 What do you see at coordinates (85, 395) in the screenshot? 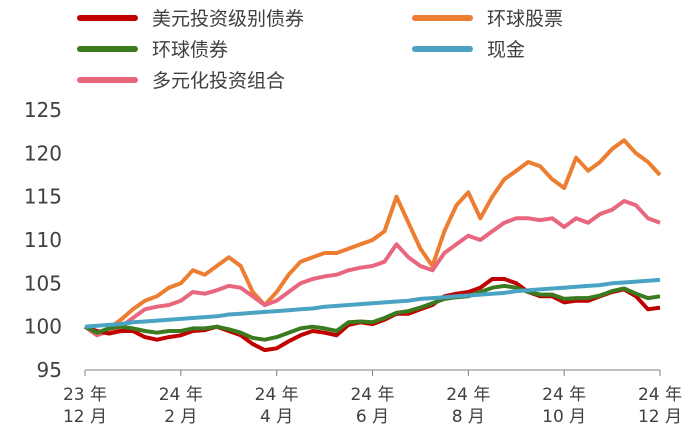
I see `x-tick-label-line: 23 年` at bounding box center [85, 395].